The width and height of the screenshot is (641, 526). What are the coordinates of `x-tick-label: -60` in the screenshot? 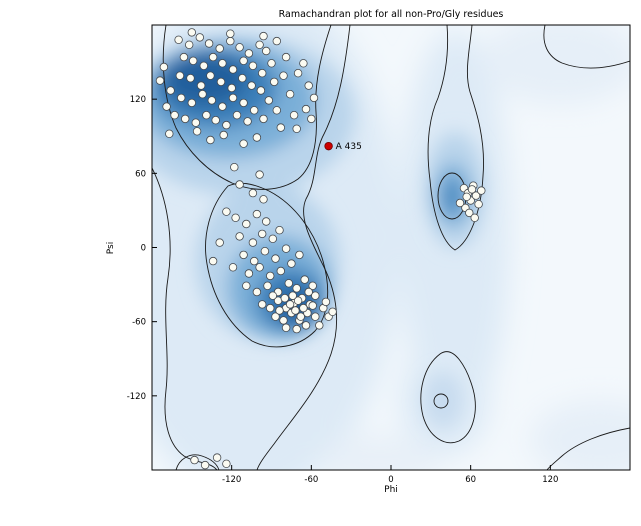 It's located at (311, 480).